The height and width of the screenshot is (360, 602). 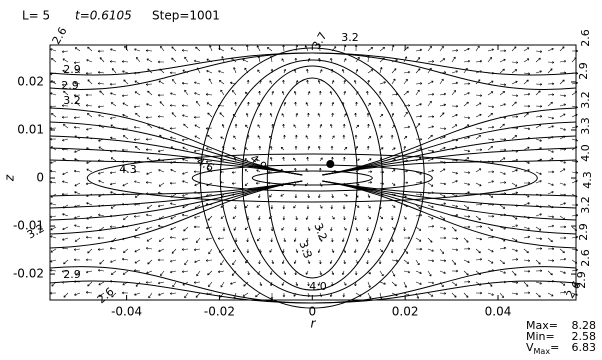 What do you see at coordinates (584, 325) in the screenshot?
I see `stat-value: 8.28` at bounding box center [584, 325].